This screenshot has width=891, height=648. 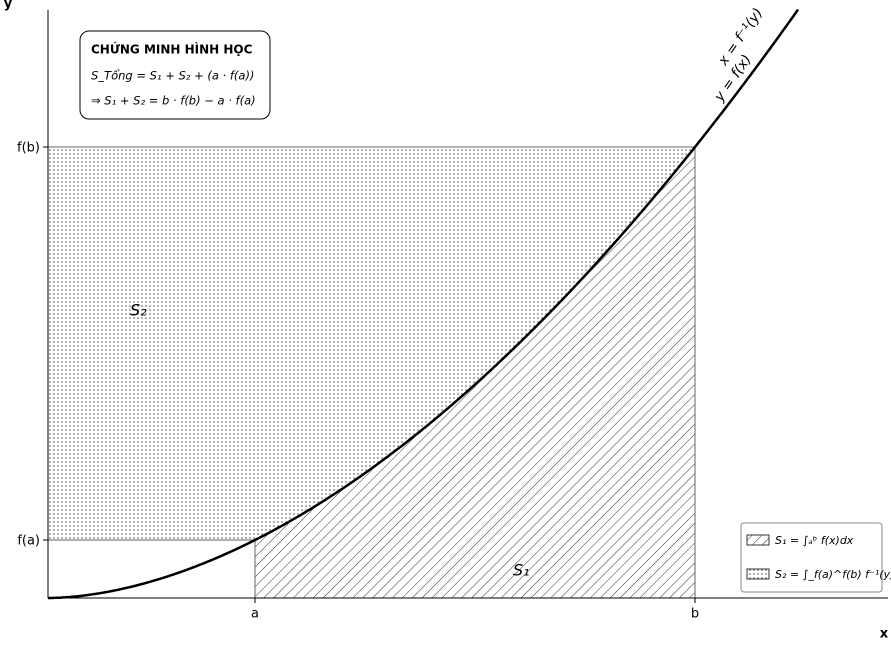 I want to click on info-title: CHỨNG MINH HÌNH HỌC, so click(x=172, y=49).